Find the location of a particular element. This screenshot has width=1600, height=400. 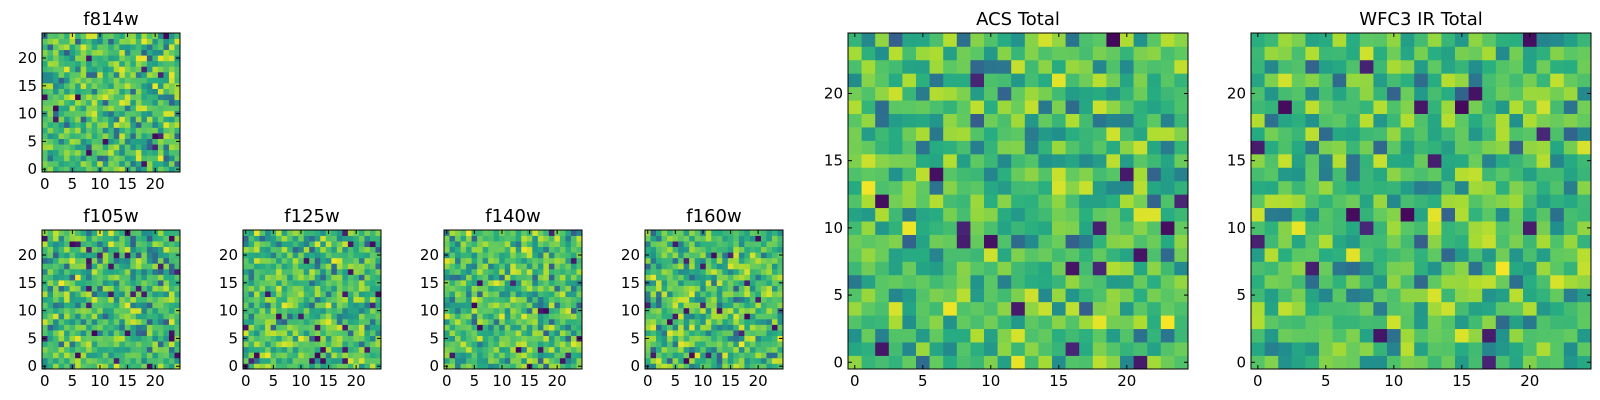

y-tick-label: 20 is located at coordinates (429, 255).